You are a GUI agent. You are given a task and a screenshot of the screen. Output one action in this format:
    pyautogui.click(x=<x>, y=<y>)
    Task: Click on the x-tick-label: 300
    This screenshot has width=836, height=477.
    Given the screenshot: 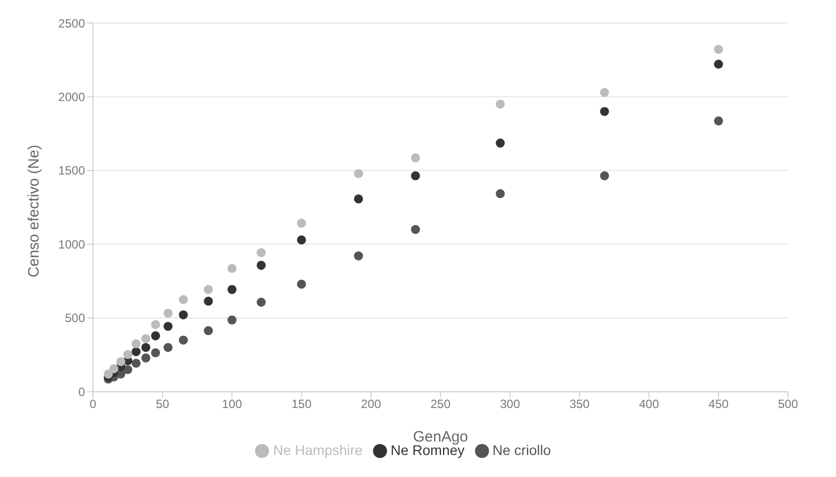 What is the action you would take?
    pyautogui.click(x=510, y=404)
    